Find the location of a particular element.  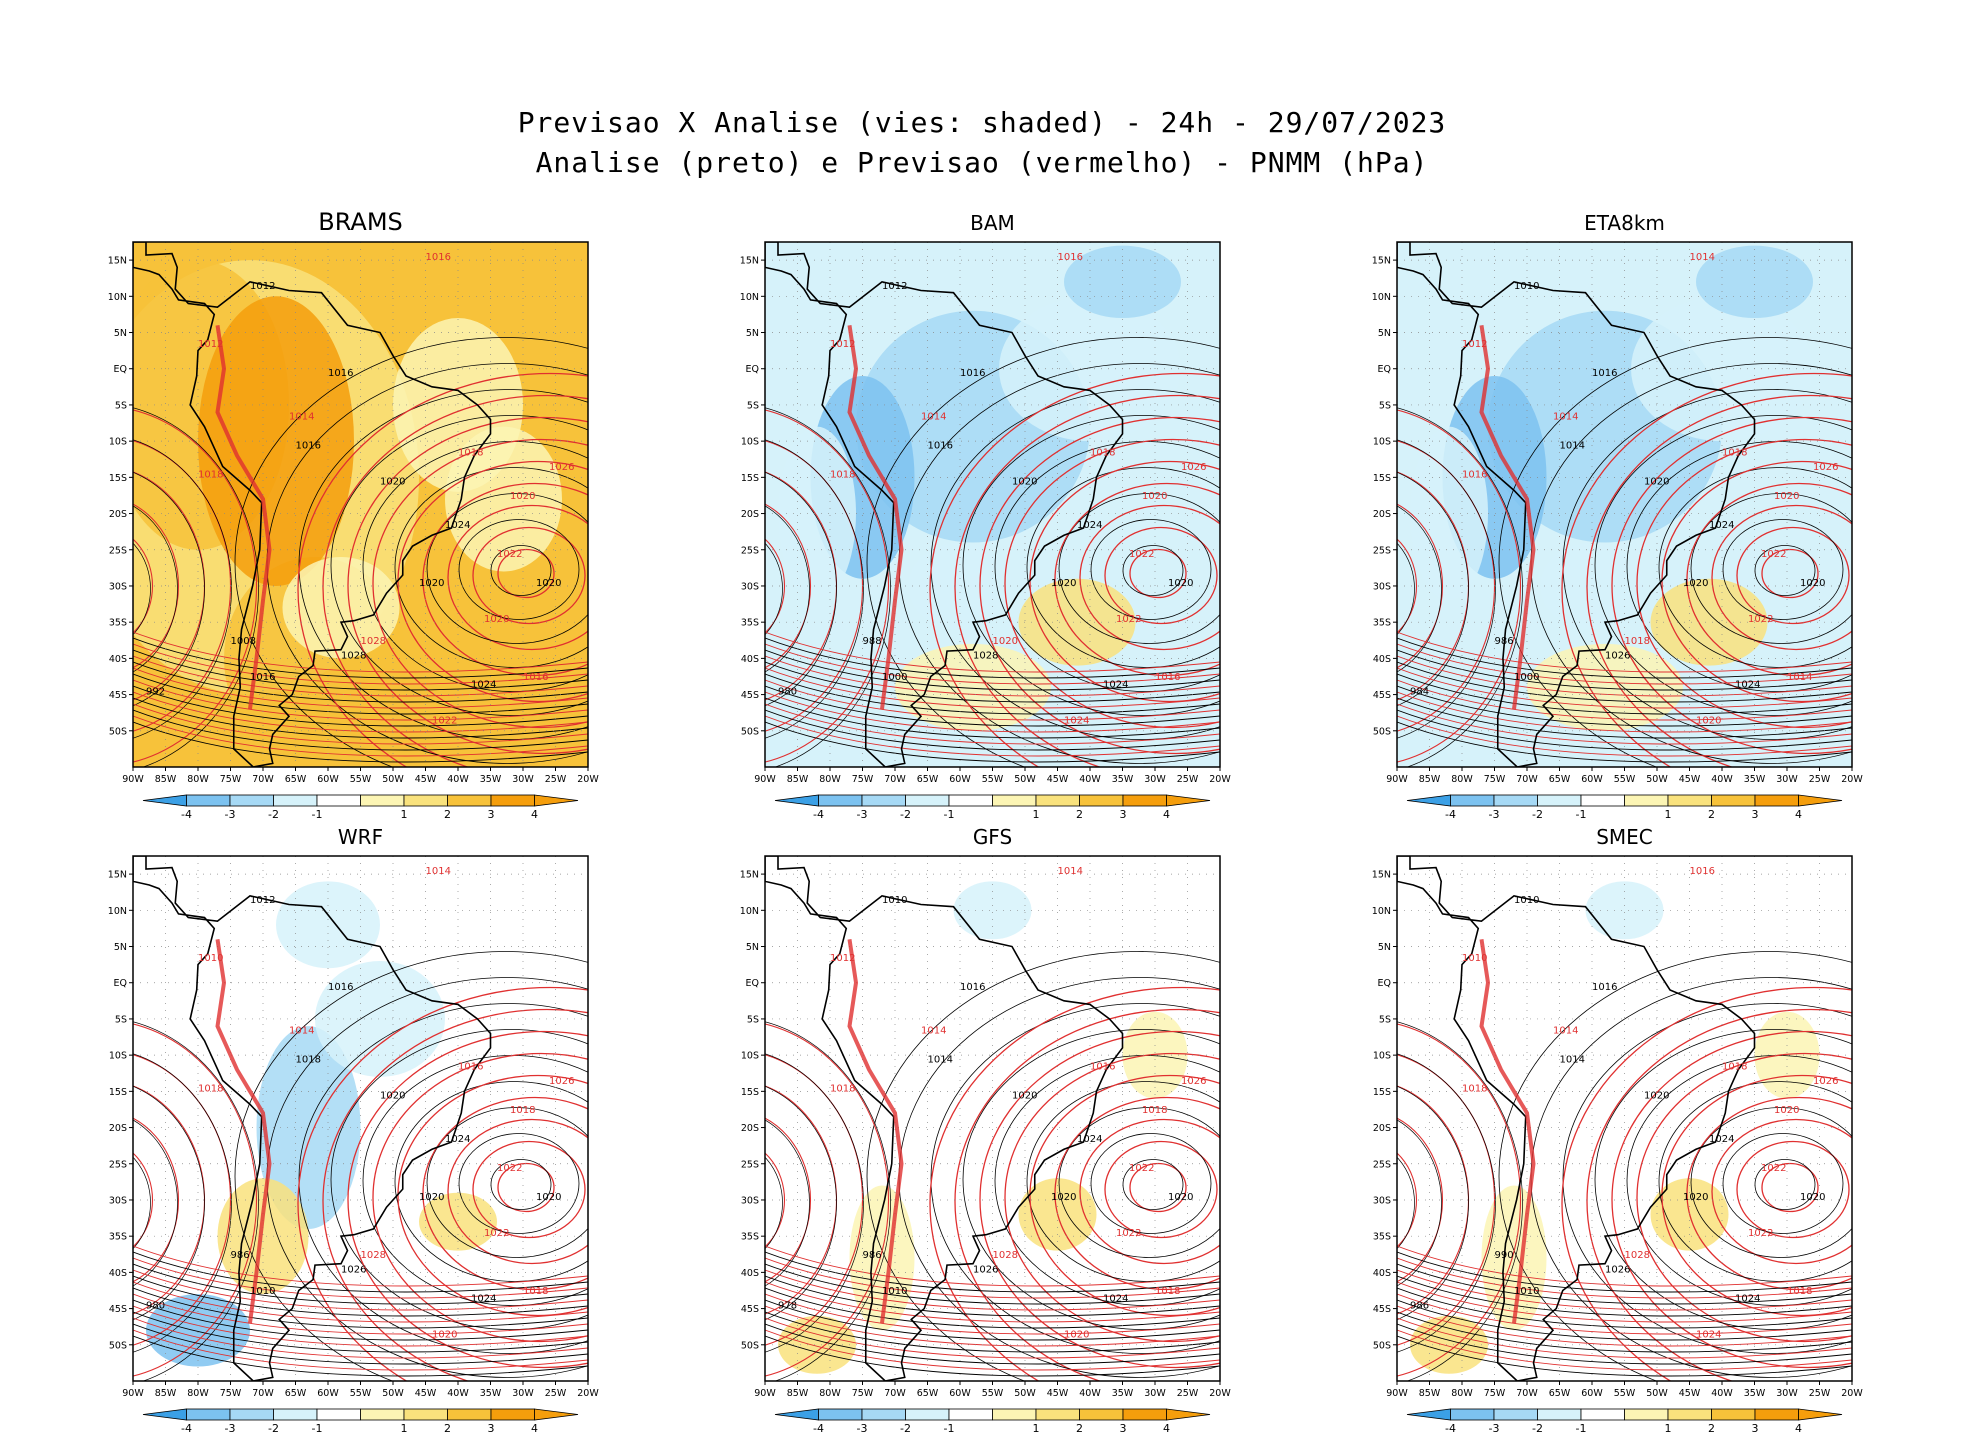

colorbar-label: -3 is located at coordinates (1494, 1428).